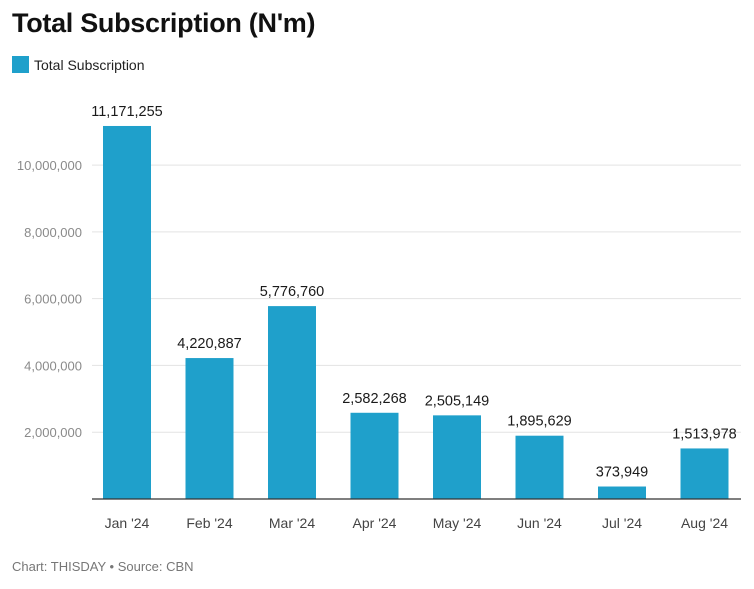  I want to click on x-tick-label: May '24, so click(457, 523).